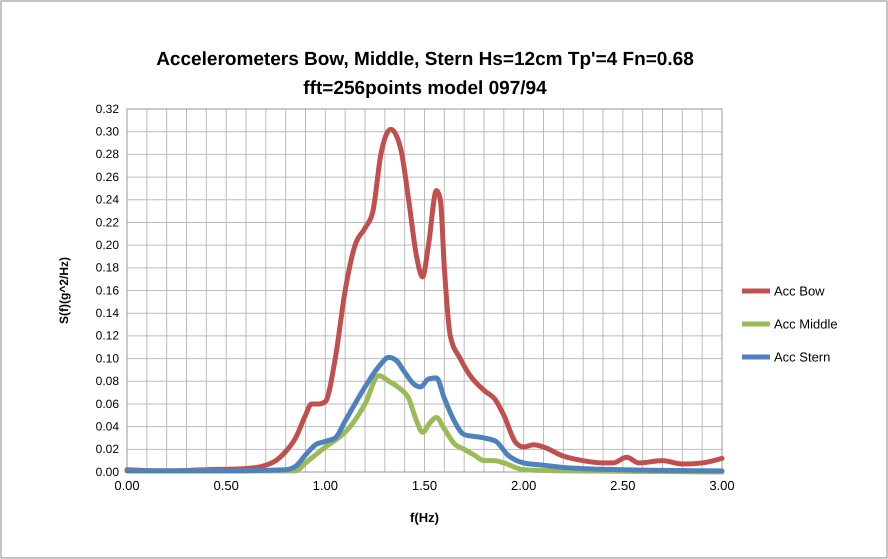 This screenshot has width=888, height=559. What do you see at coordinates (806, 324) in the screenshot?
I see `legend-label: Acc Middle` at bounding box center [806, 324].